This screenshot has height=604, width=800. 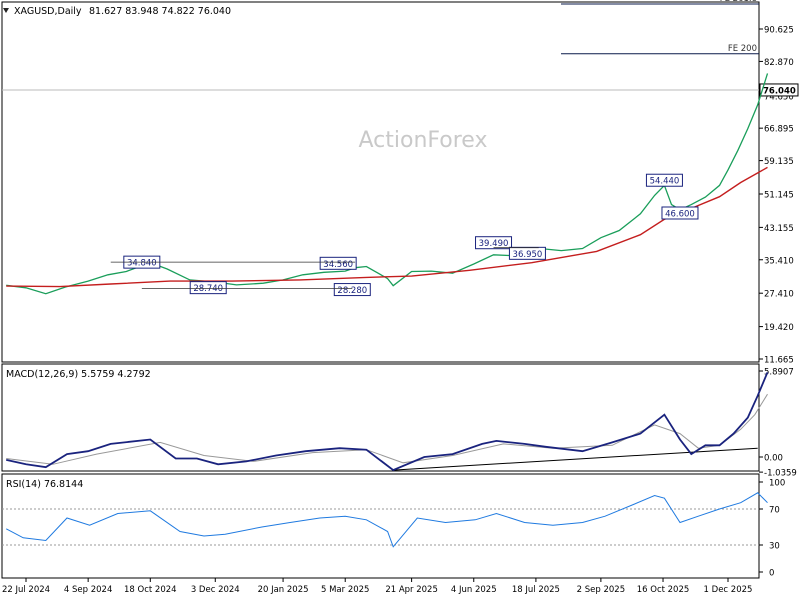 I want to click on rsi-tick-label: 100, so click(x=777, y=484).